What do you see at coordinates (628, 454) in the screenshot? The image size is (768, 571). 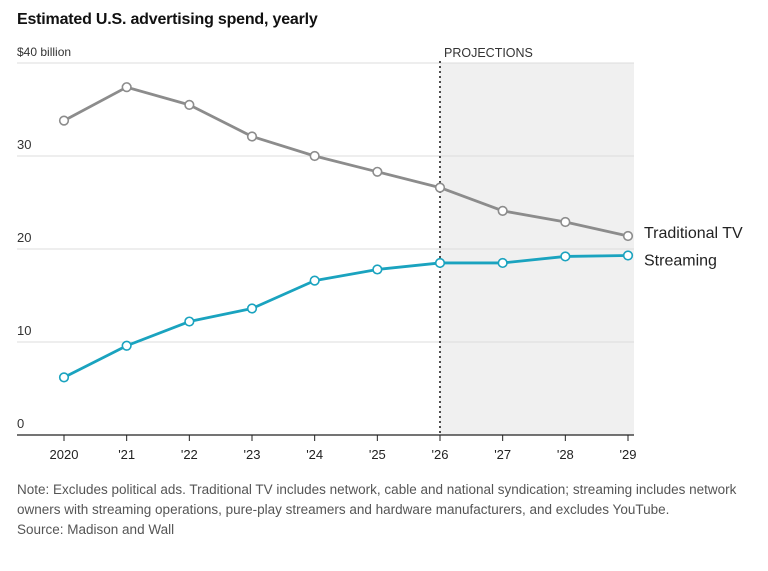 I see `x-tick-label: '29` at bounding box center [628, 454].